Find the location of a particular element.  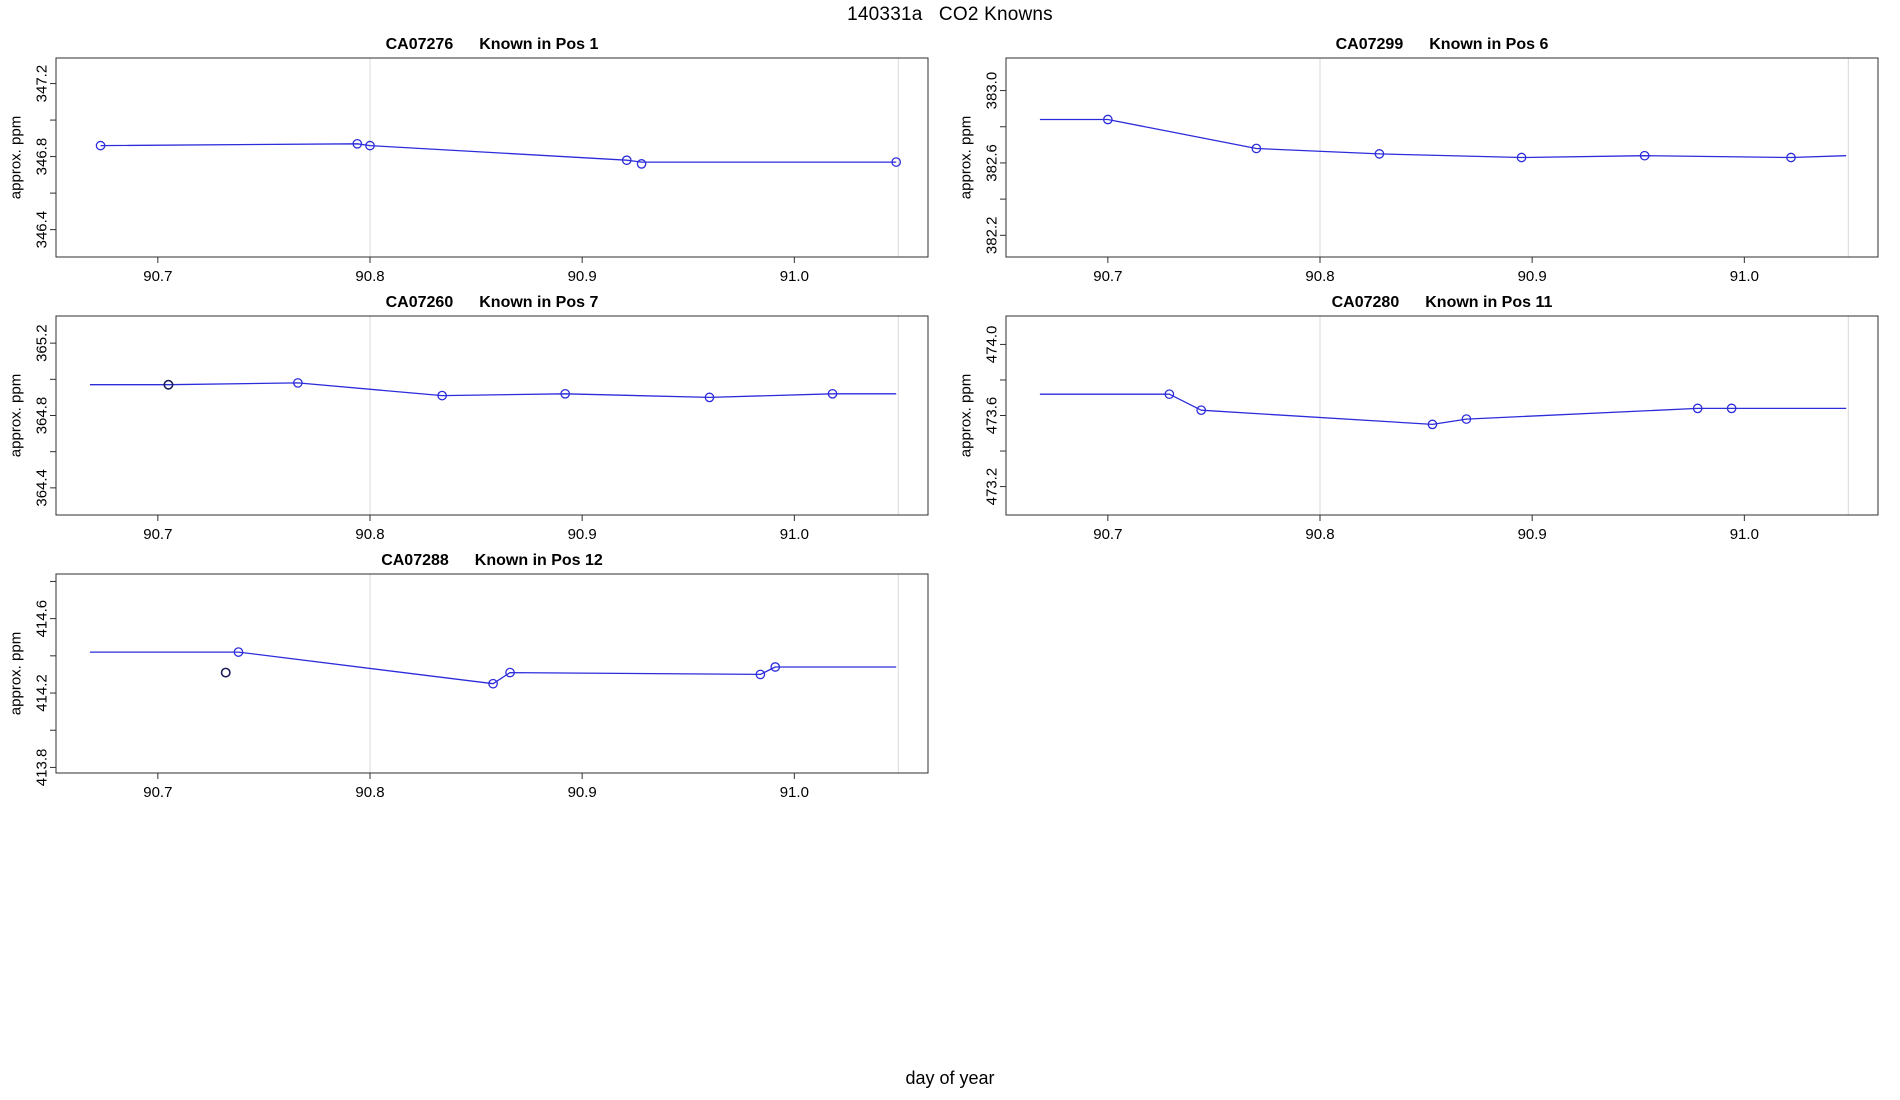

y-tick-label: 346.8 is located at coordinates (42, 157).